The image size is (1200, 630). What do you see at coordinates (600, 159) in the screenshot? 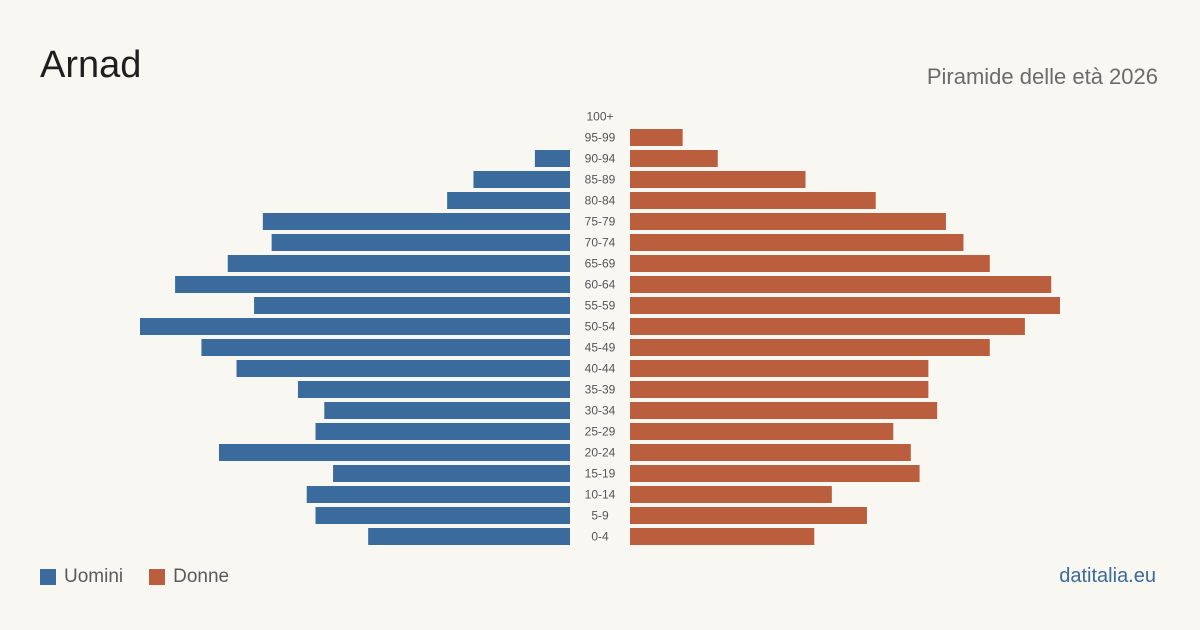
I see `age-label-90-94: 90-94` at bounding box center [600, 159].